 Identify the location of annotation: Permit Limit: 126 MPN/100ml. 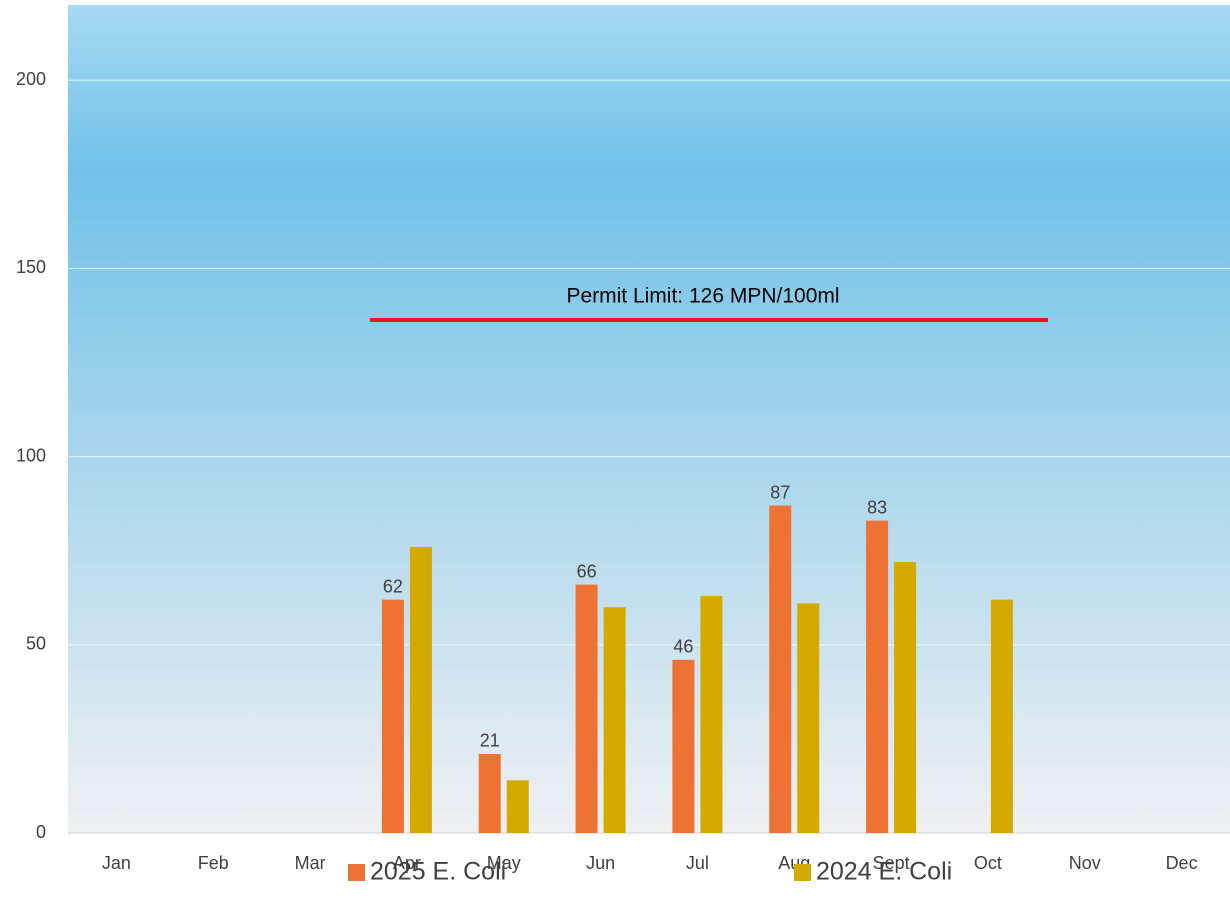
(702, 296).